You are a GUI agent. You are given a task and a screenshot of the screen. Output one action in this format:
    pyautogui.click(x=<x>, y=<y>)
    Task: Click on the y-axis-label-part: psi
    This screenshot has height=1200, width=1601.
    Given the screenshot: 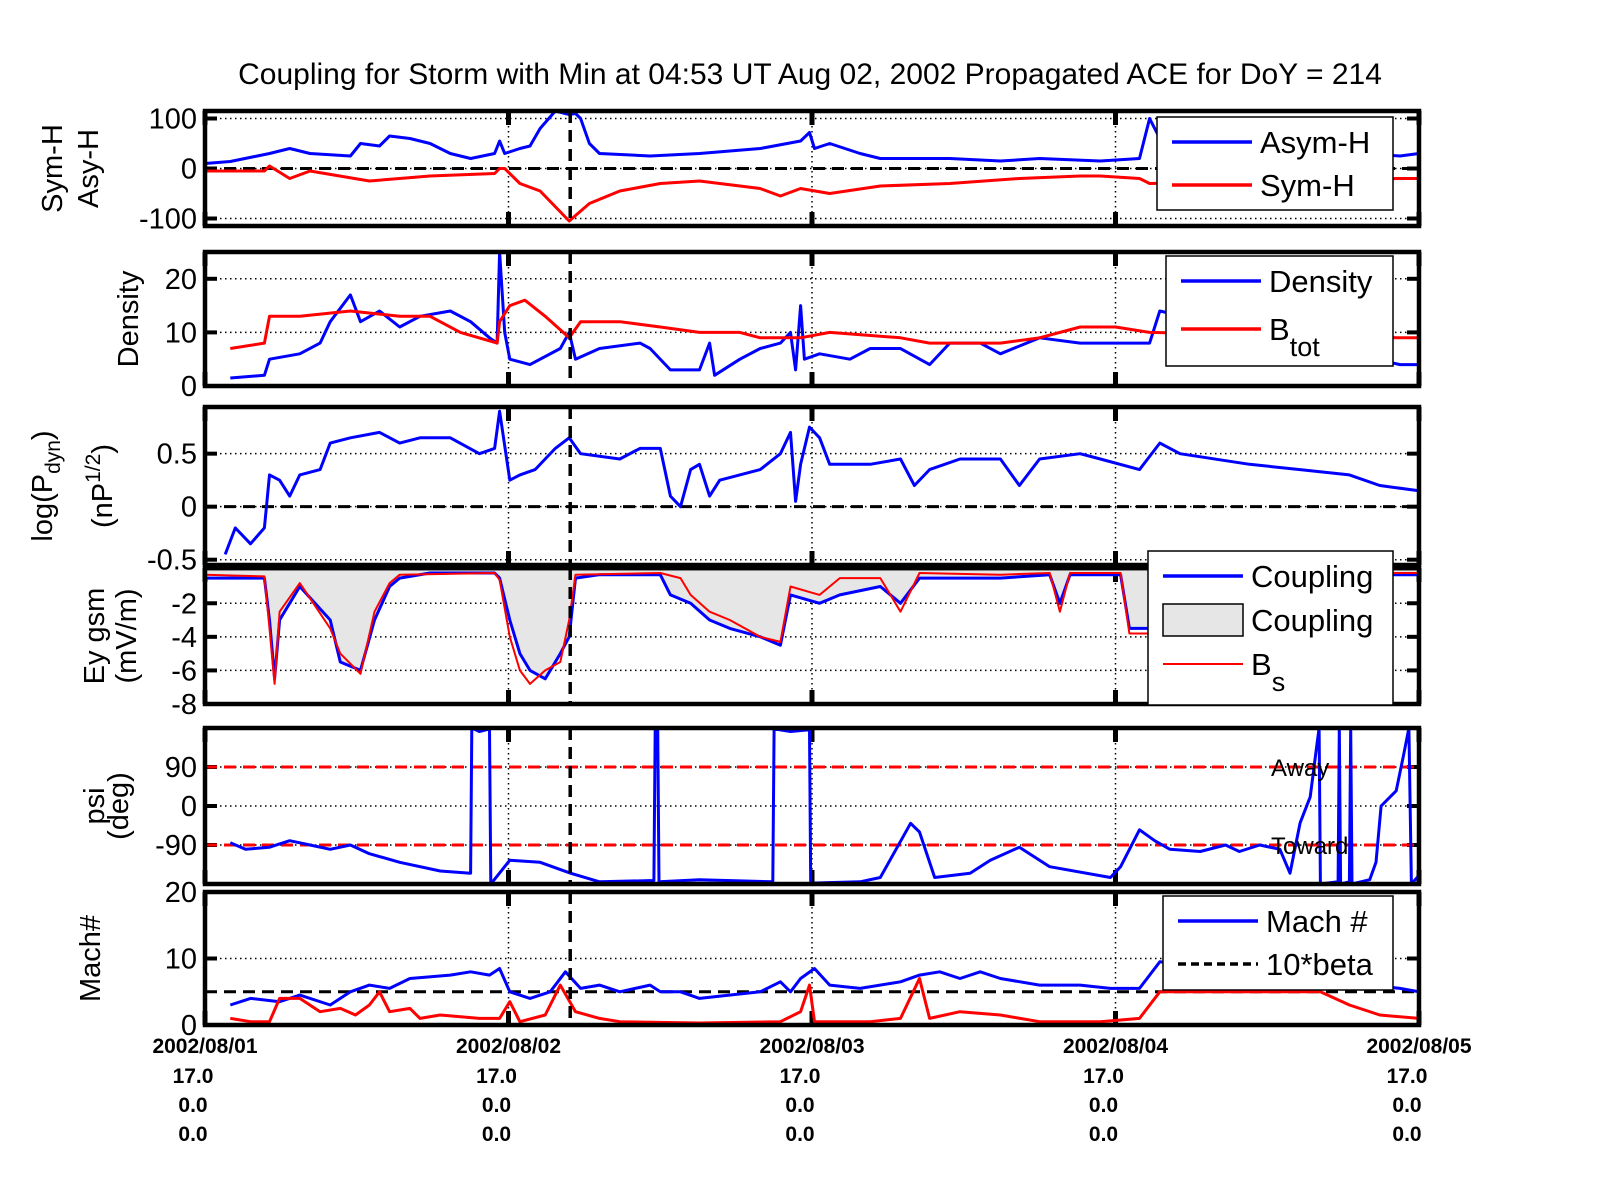 What is the action you would take?
    pyautogui.click(x=95, y=805)
    